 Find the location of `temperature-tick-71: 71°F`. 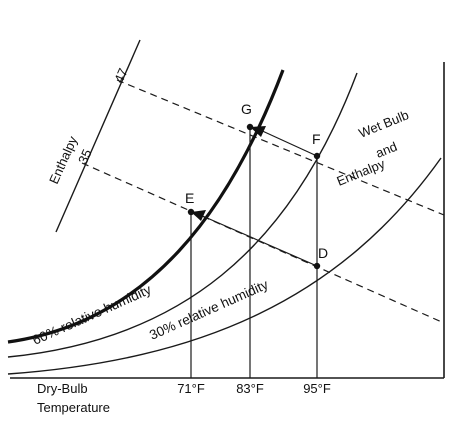

temperature-tick-71: 71°F is located at coordinates (191, 388).